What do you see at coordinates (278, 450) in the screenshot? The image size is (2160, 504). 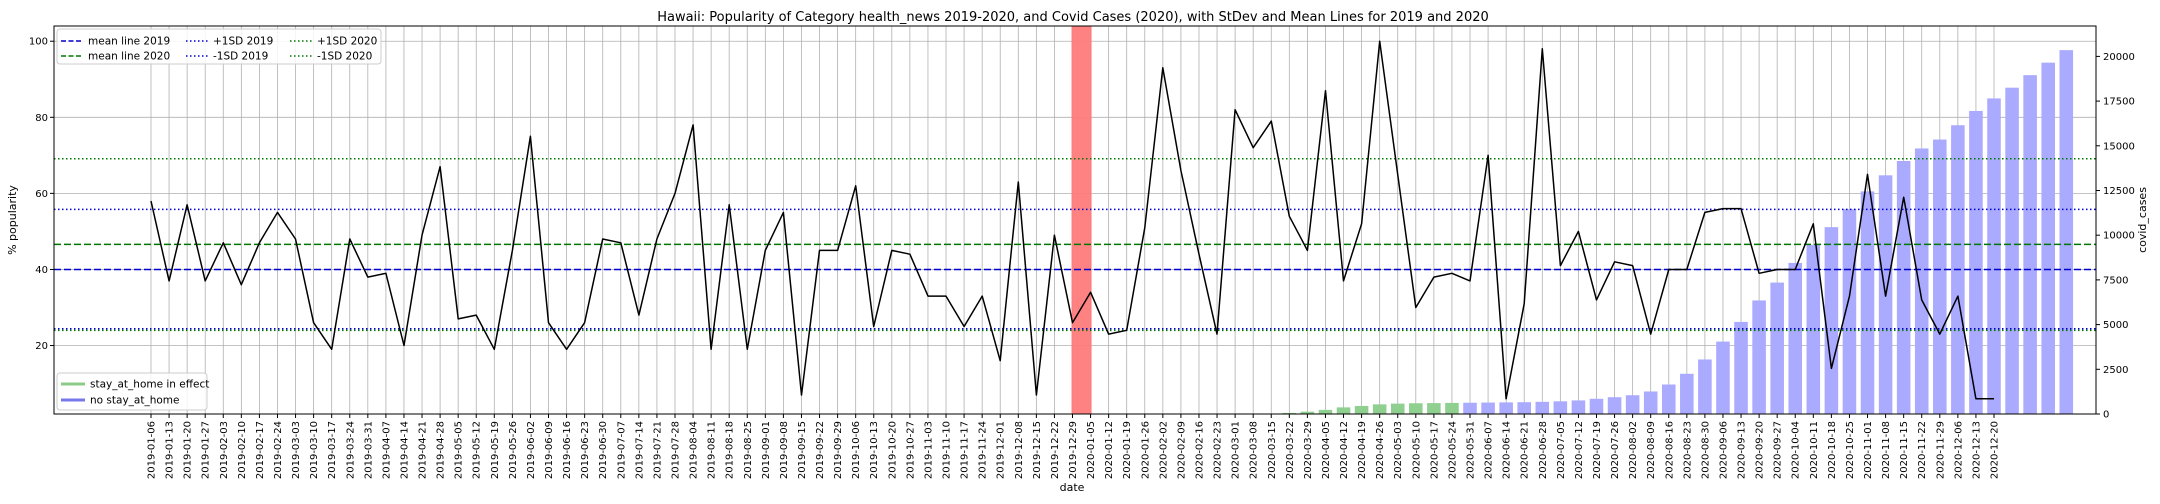 I see `x-tick-label: 2019-02-24` at bounding box center [278, 450].